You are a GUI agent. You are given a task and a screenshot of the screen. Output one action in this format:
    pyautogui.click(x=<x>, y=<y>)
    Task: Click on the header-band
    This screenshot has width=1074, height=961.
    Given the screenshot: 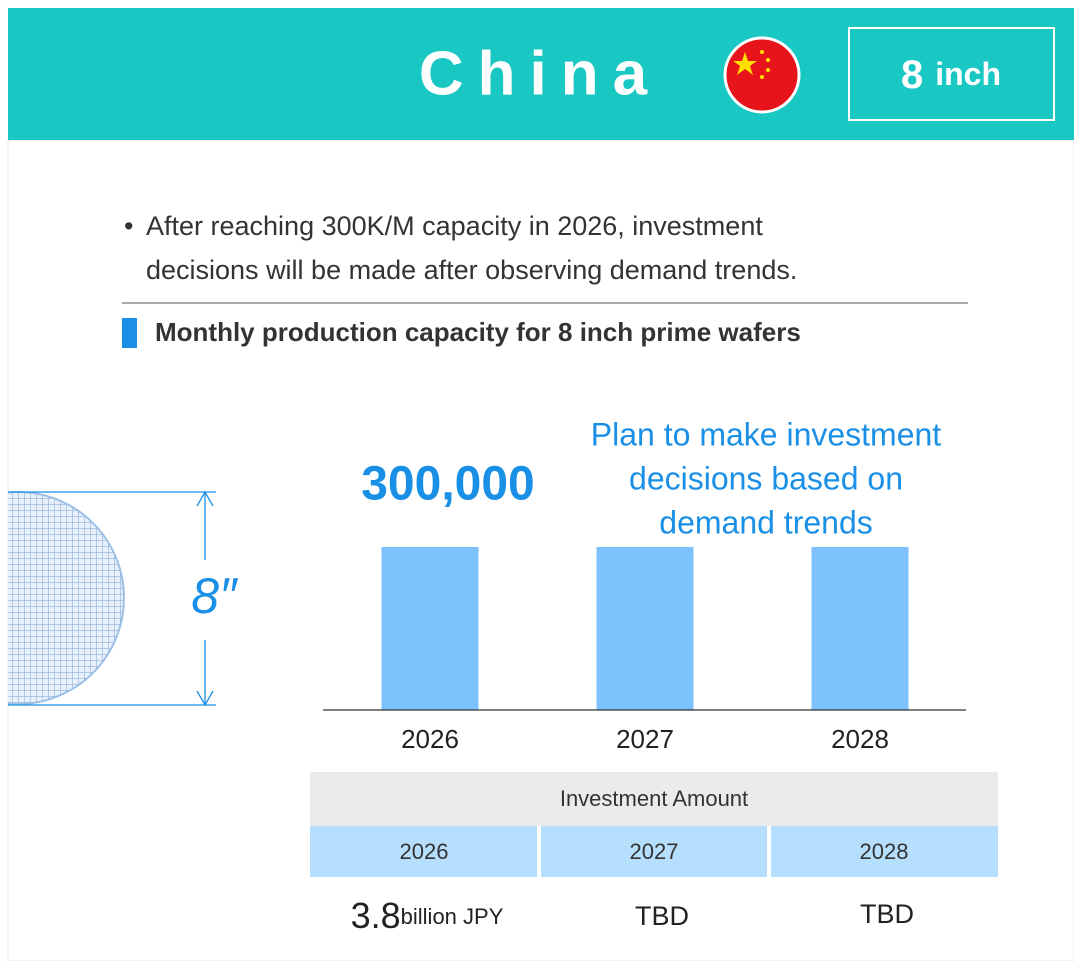 What is the action you would take?
    pyautogui.click(x=541, y=74)
    